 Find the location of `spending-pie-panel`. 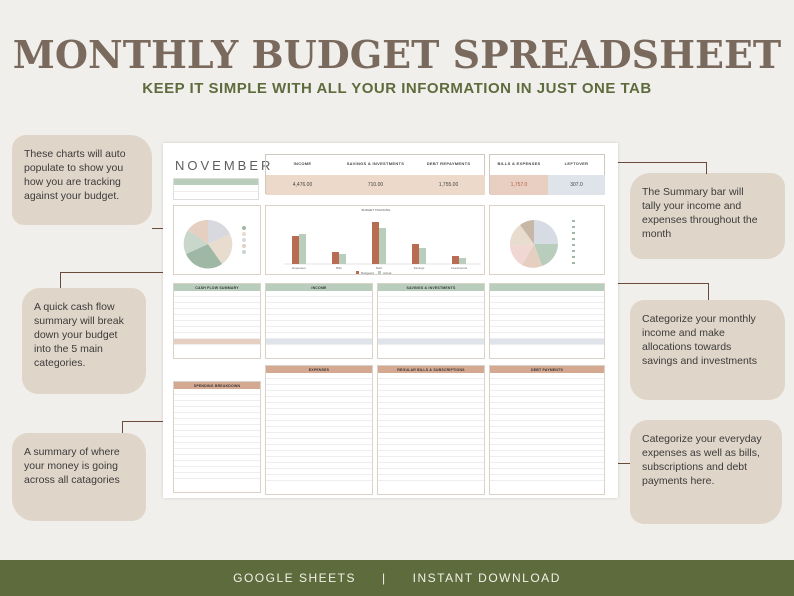

spending-pie-panel is located at coordinates (547, 240).